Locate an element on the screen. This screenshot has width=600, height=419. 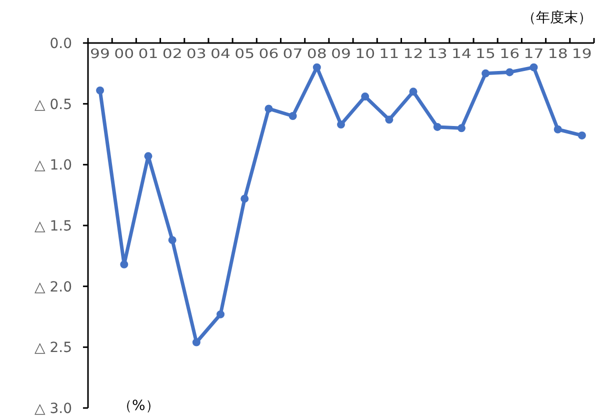
x-tick-label: 01 is located at coordinates (148, 54).